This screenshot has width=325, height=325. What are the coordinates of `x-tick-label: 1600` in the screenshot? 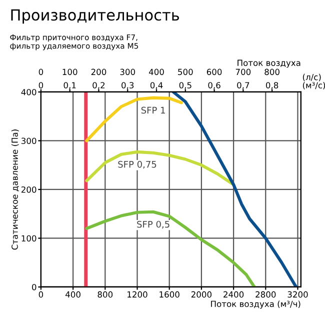 It's located at (170, 294).